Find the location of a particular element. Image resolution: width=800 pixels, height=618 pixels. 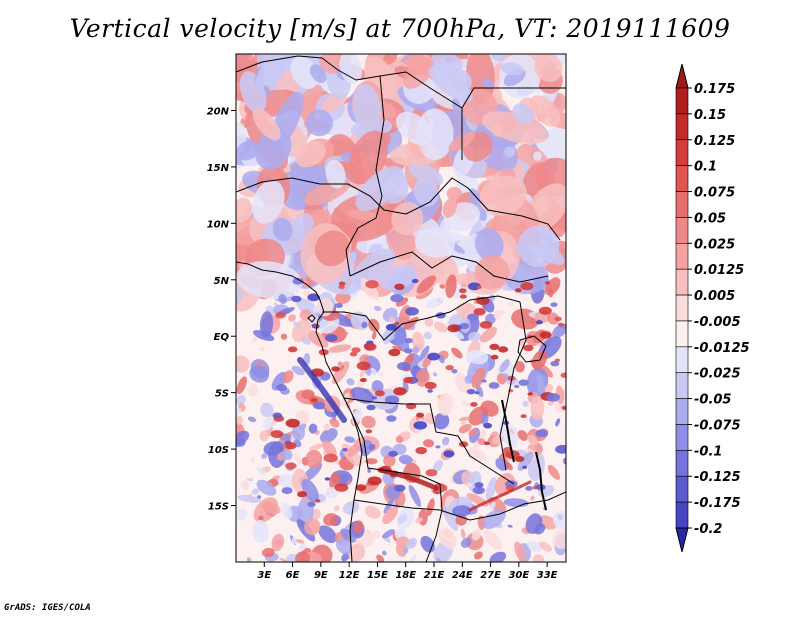

lon-tick-label: 21E is located at coordinates (434, 575).